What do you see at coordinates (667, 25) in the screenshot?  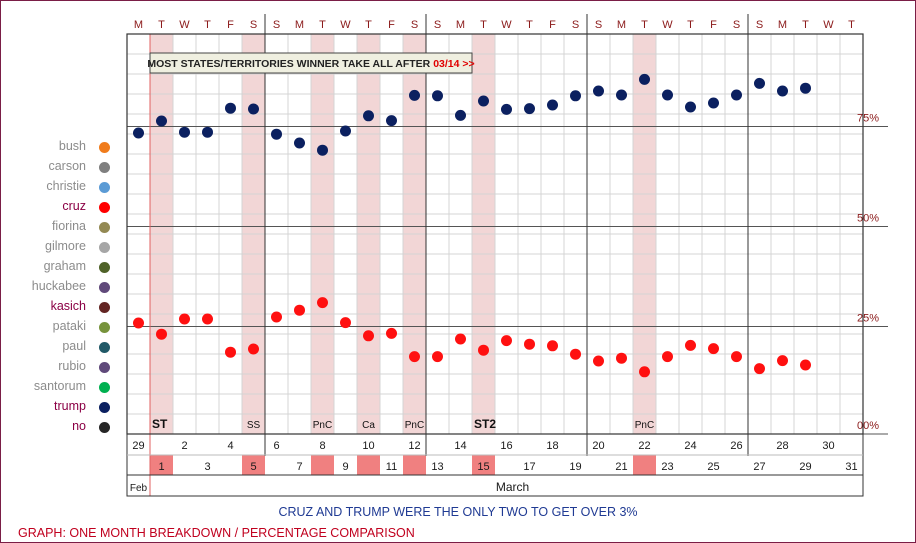 I see `weekday-label: W` at bounding box center [667, 25].